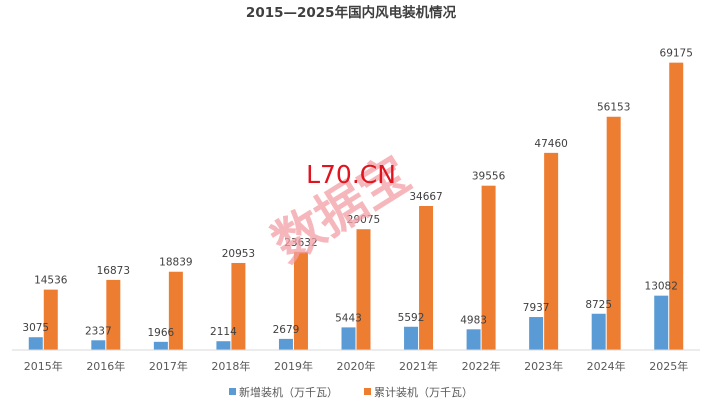 Image resolution: width=703 pixels, height=413 pixels. What do you see at coordinates (473, 339) in the screenshot?
I see `bar-new-2022年` at bounding box center [473, 339].